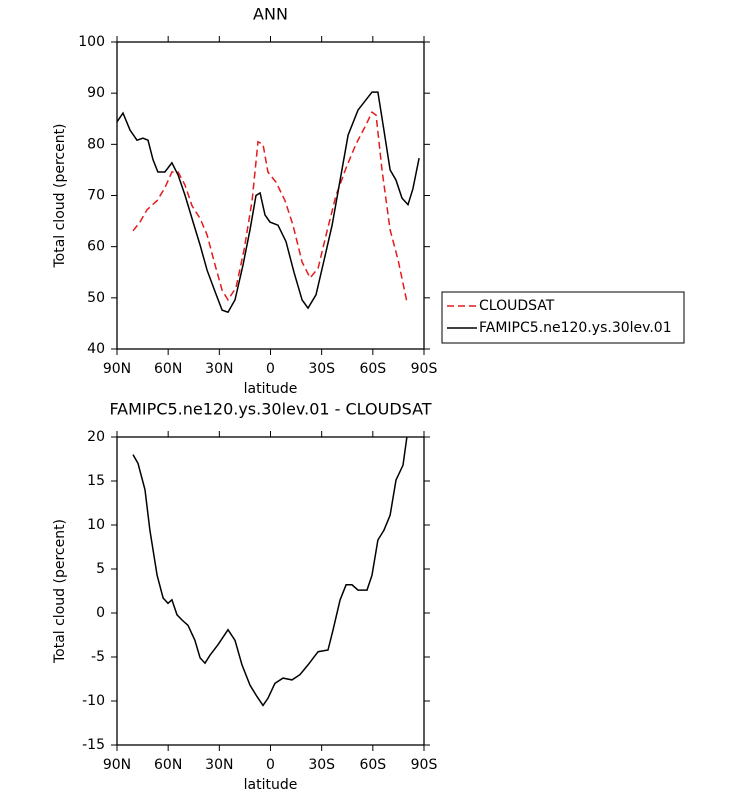 The height and width of the screenshot is (803, 733). What do you see at coordinates (575, 328) in the screenshot?
I see `legend-label: FAMIPC5.ne120.ys.30lev.01` at bounding box center [575, 328].